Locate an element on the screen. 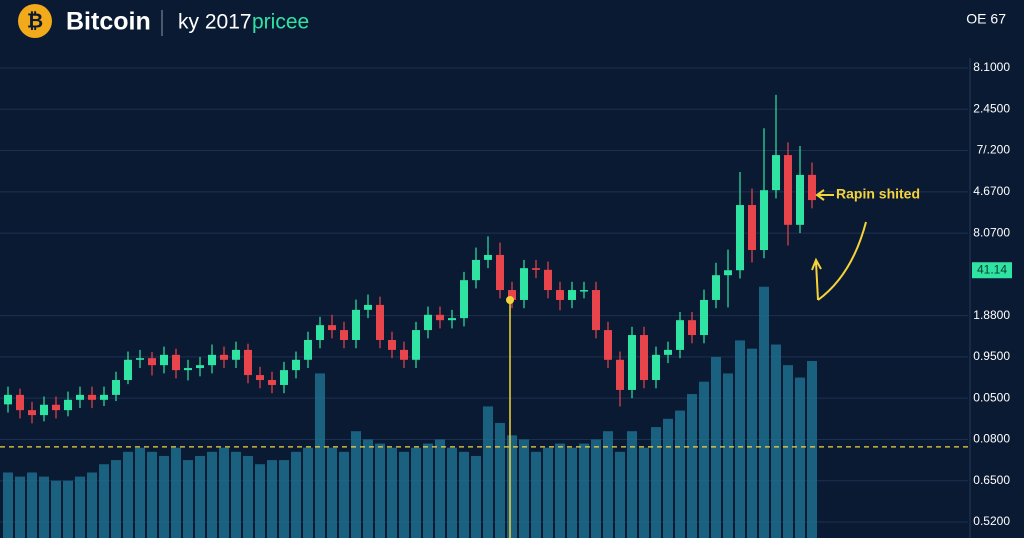  y-tick-label: 8.0700 is located at coordinates (991, 232).